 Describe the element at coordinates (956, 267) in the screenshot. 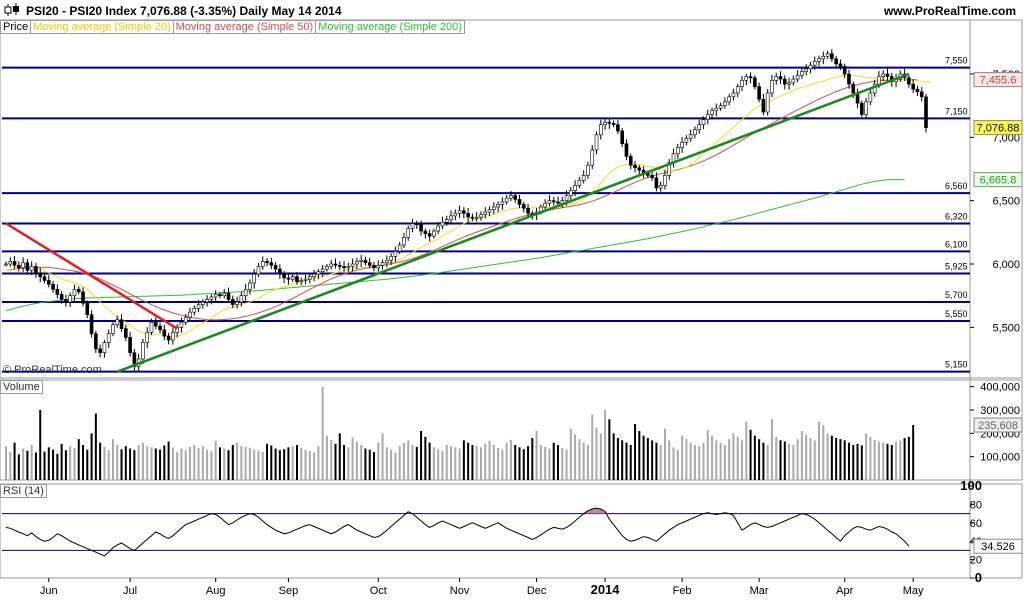

I see `level-label: 5,925` at that location.